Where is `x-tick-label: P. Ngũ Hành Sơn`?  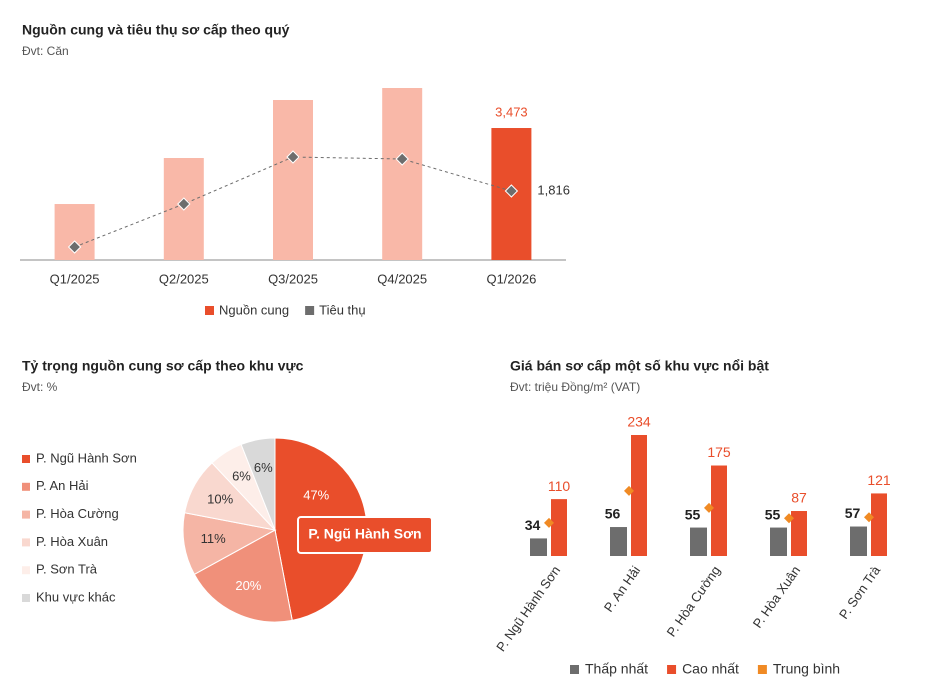 x-tick-label: P. Ngũ Hành Sơn is located at coordinates (528, 608).